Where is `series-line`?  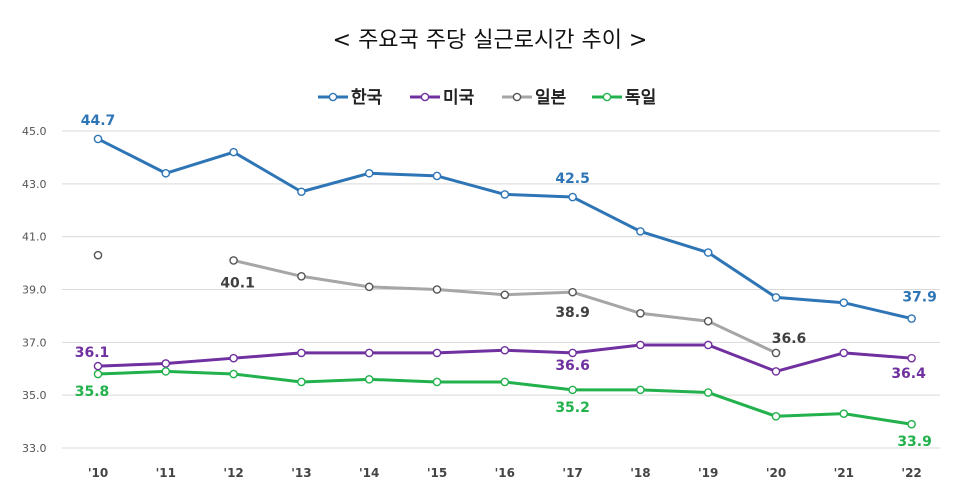
series-line is located at coordinates (505, 306).